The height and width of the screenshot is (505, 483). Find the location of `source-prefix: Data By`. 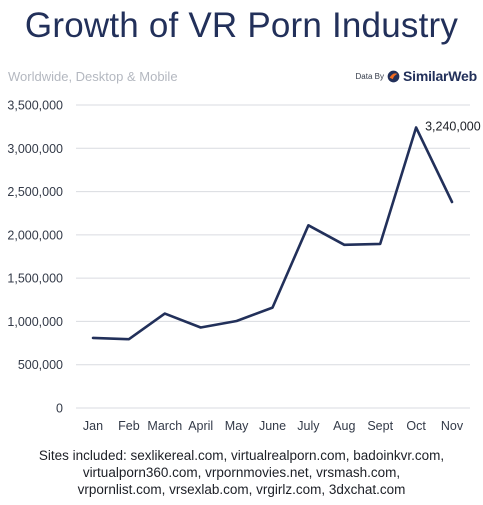

source-prefix: Data By is located at coordinates (369, 76).